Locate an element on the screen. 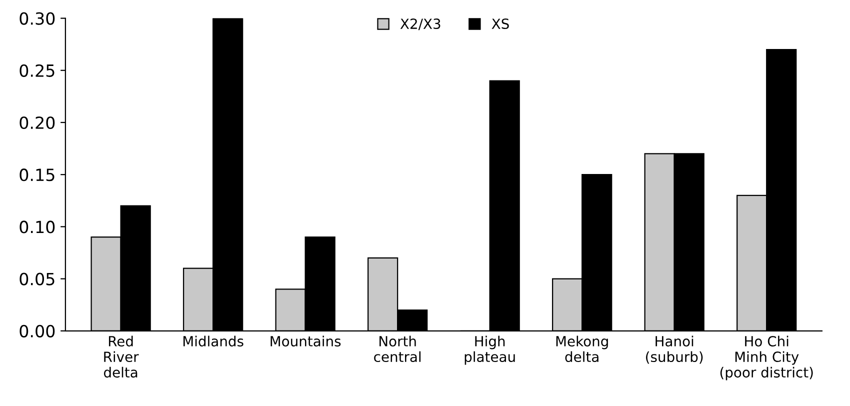 The image size is (850, 406). y-tick-label: 0.10 is located at coordinates (37, 227).